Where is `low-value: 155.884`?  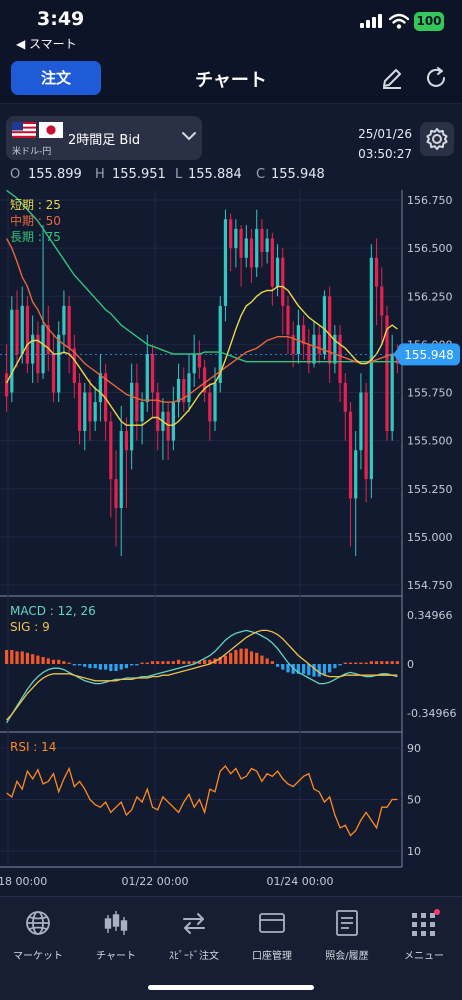 low-value: 155.884 is located at coordinates (215, 174).